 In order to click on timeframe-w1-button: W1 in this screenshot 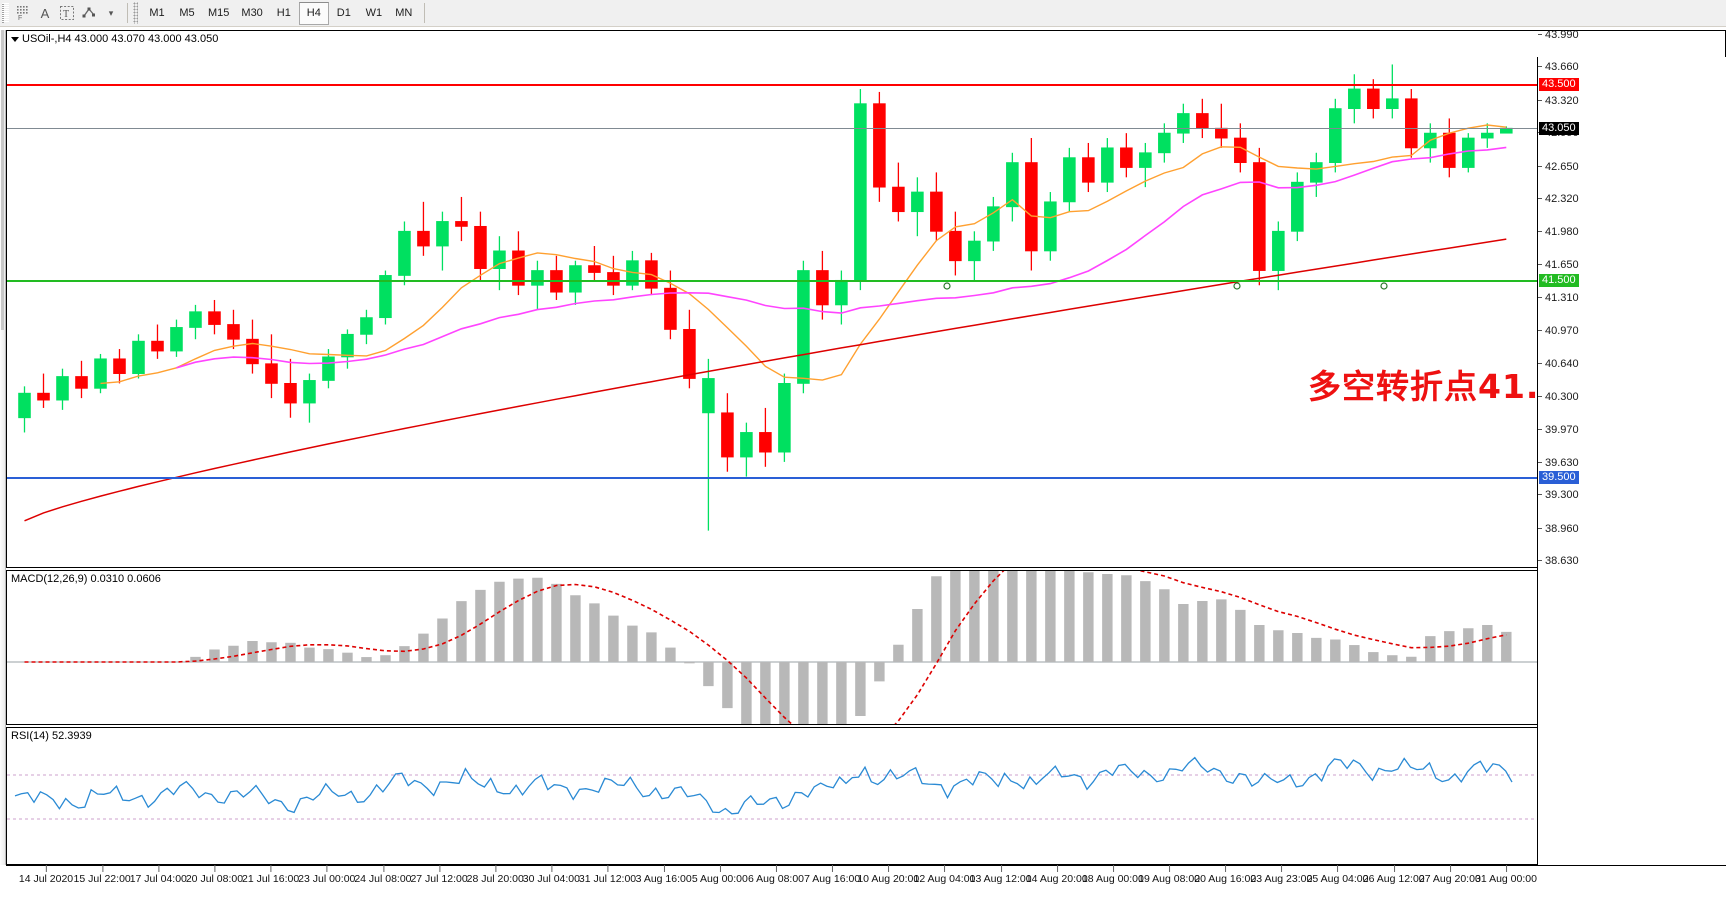, I will do `click(374, 13)`.